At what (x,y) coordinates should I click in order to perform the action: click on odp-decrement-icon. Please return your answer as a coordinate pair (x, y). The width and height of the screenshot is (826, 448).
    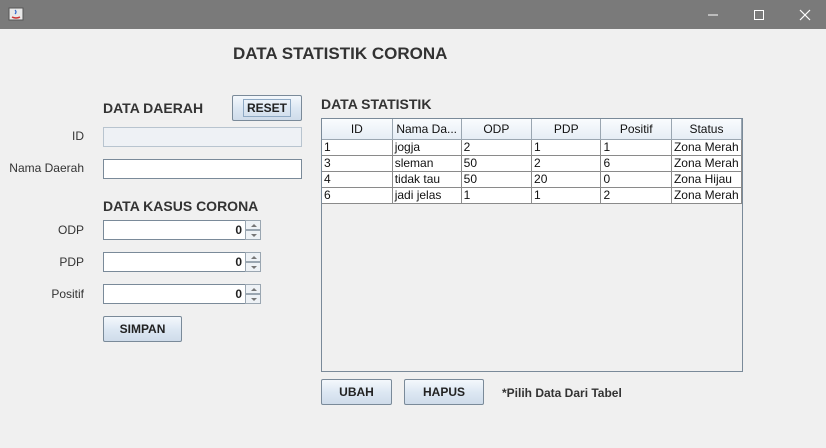
    Looking at the image, I should click on (253, 235).